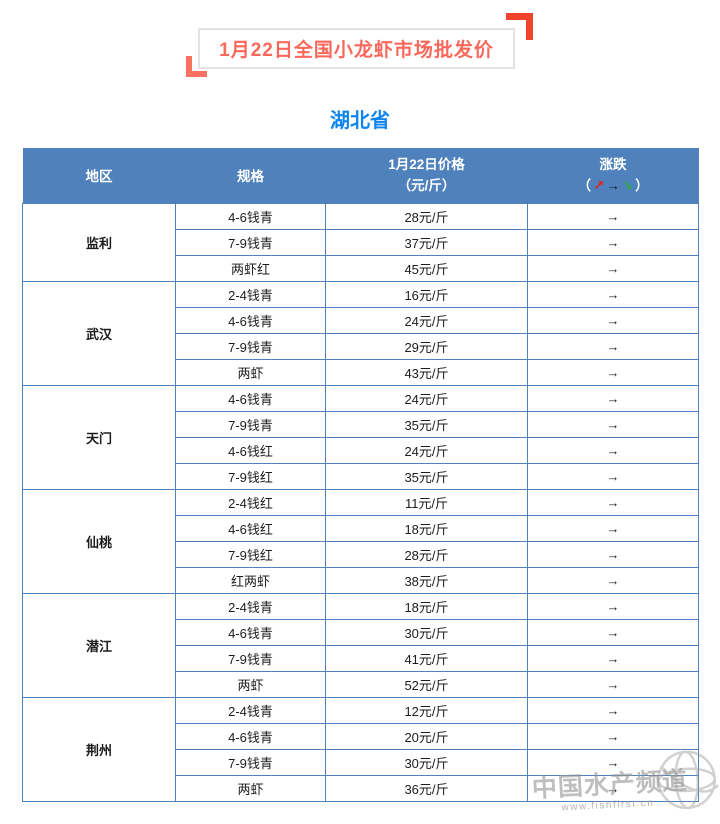 The height and width of the screenshot is (824, 720). Describe the element at coordinates (426, 175) in the screenshot. I see `header-price: 1月22日价格 （元/斤）` at that location.